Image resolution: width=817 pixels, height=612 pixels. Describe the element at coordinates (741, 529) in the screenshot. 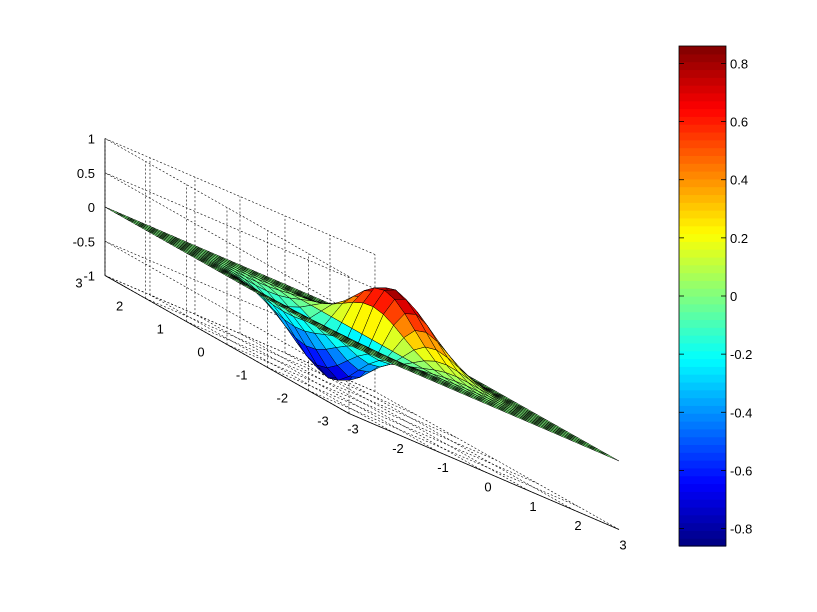

I see `colorbar-tick-label-0: -0.8` at that location.